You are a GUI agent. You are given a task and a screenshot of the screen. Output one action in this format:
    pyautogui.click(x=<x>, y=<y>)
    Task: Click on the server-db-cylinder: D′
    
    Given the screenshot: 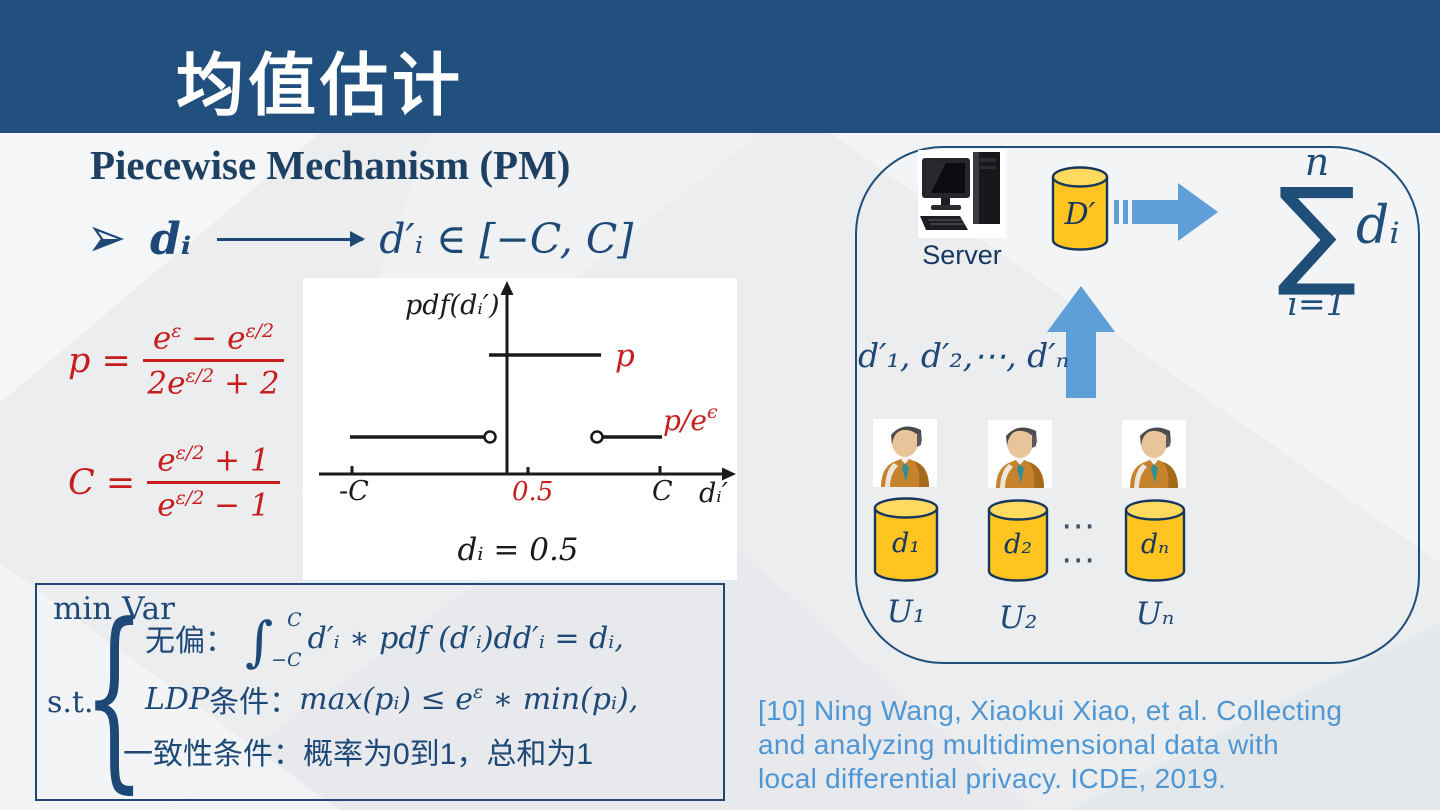 What is the action you would take?
    pyautogui.click(x=1080, y=209)
    